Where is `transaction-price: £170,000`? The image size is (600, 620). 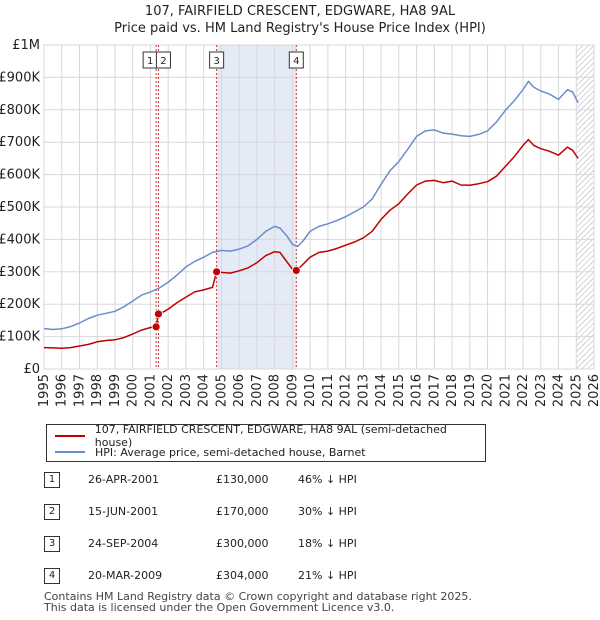
transaction-price: £170,000 is located at coordinates (242, 511).